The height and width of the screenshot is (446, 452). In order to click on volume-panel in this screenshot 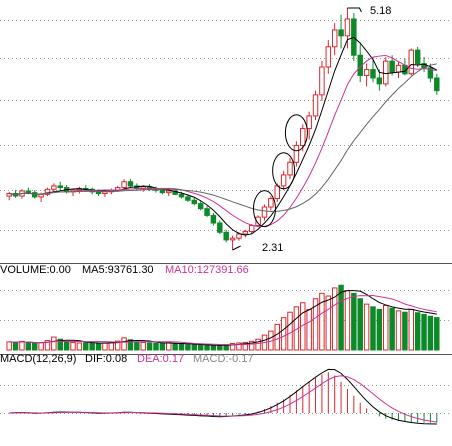, I will do `click(223, 317)`.